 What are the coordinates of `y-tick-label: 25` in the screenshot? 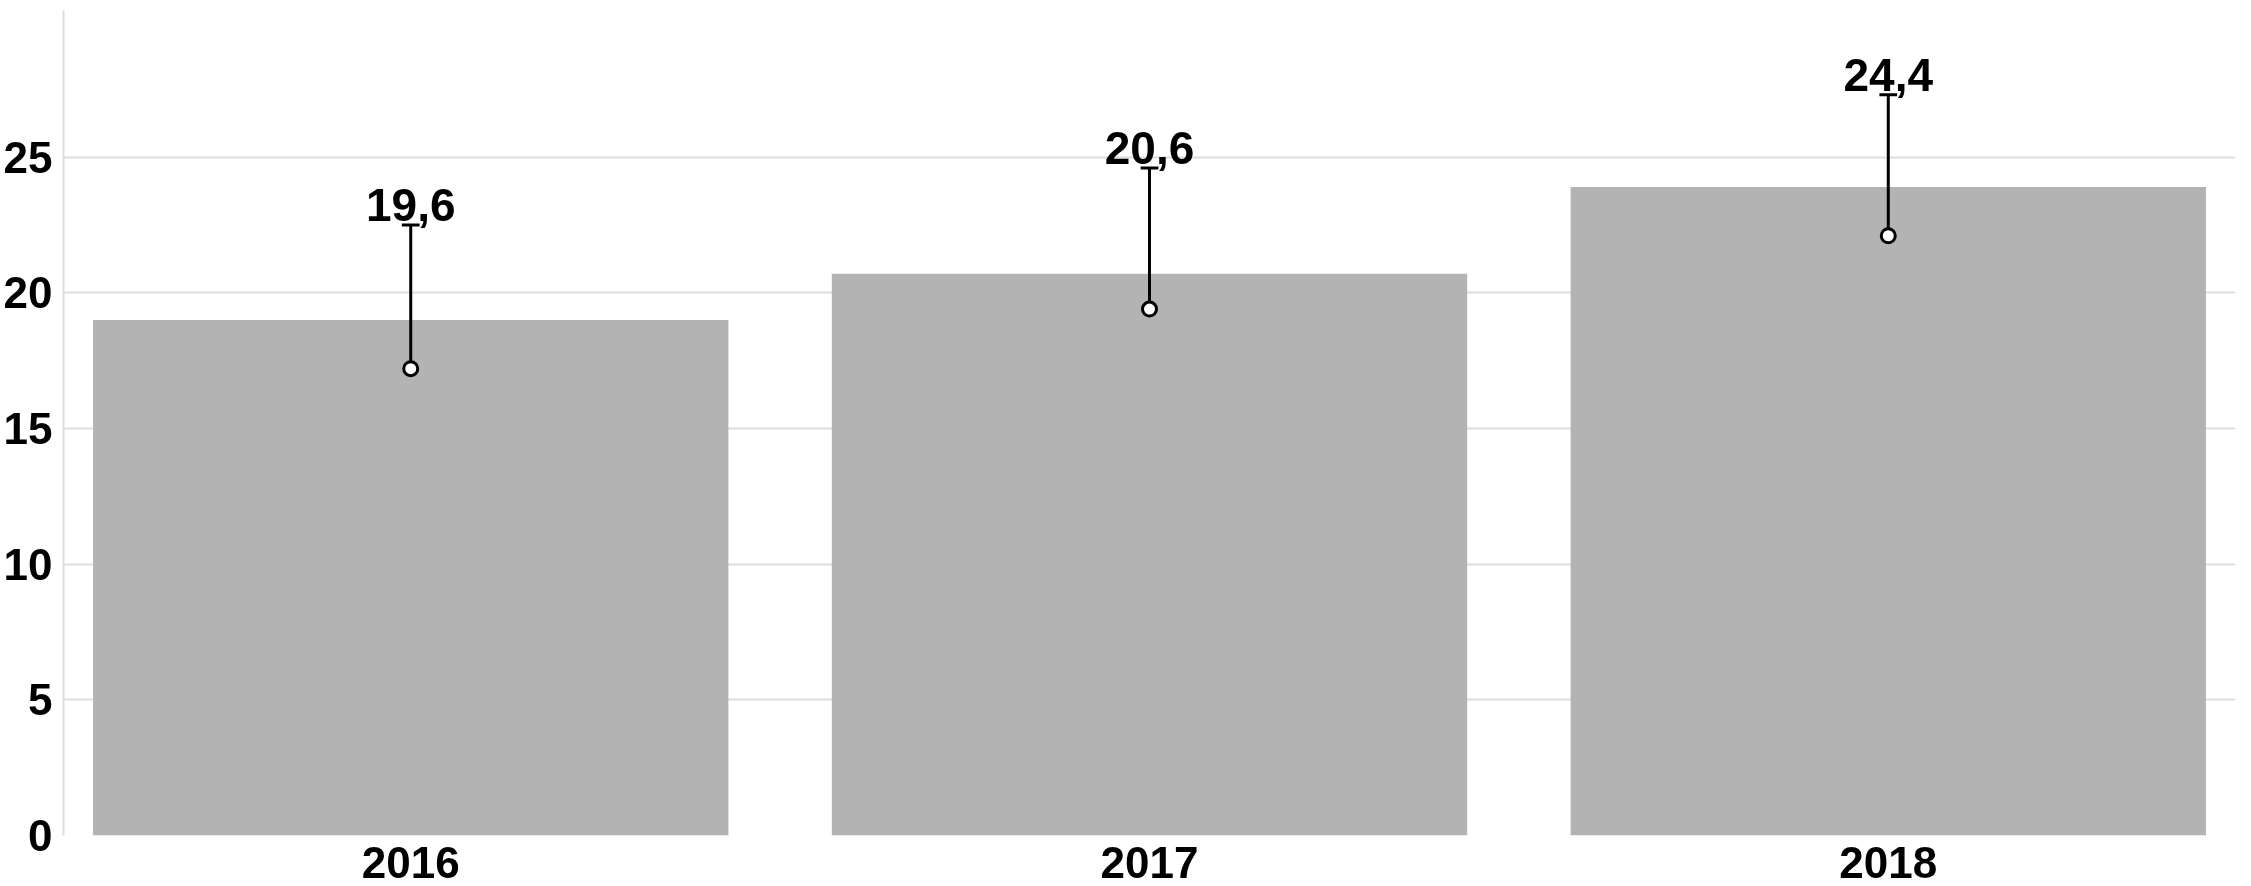 It's located at (28, 157).